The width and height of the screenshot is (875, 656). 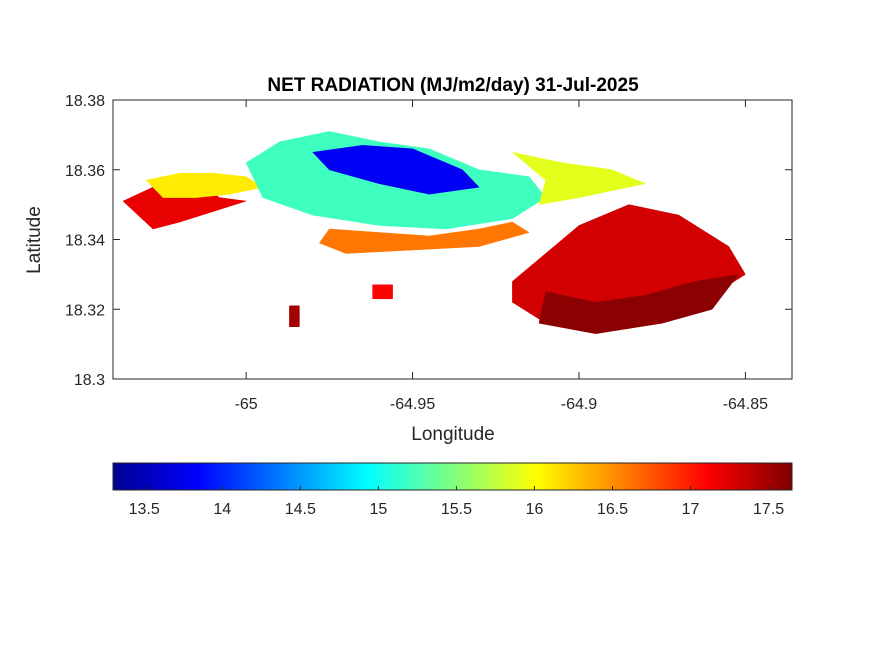 I want to click on colorbar-ticks: 13.5 14 14.5 15 15.5 16 16.5 17 17.5, so click(x=456, y=502).